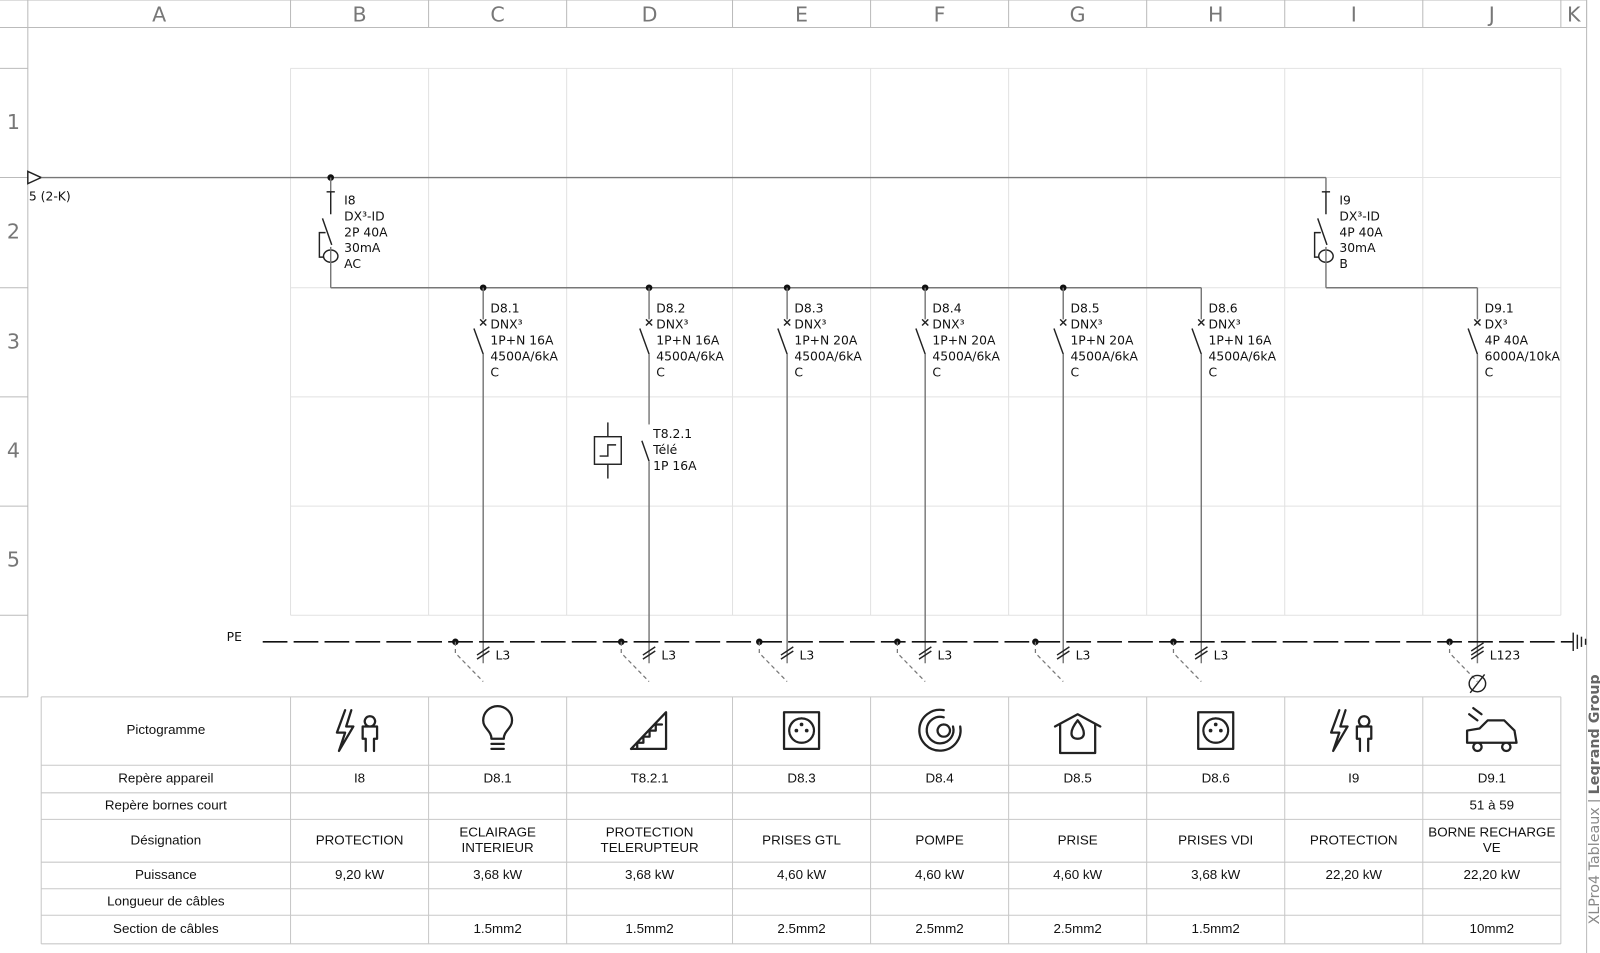  Describe the element at coordinates (1477, 683) in the screenshot. I see `ev-symbol` at that location.